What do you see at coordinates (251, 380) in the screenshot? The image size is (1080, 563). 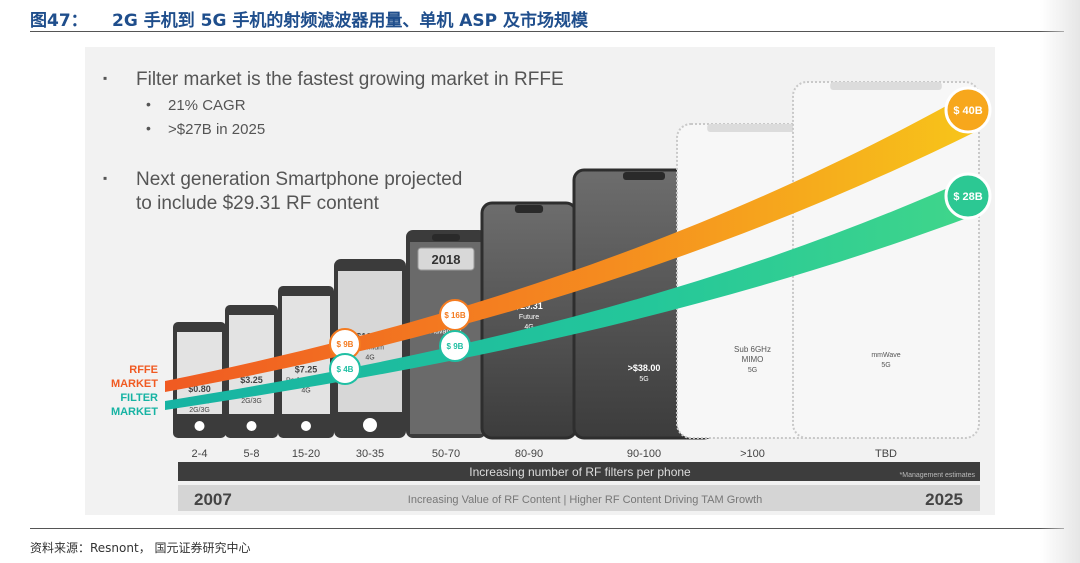 I see `phone-1-text-0: $3.25` at bounding box center [251, 380].